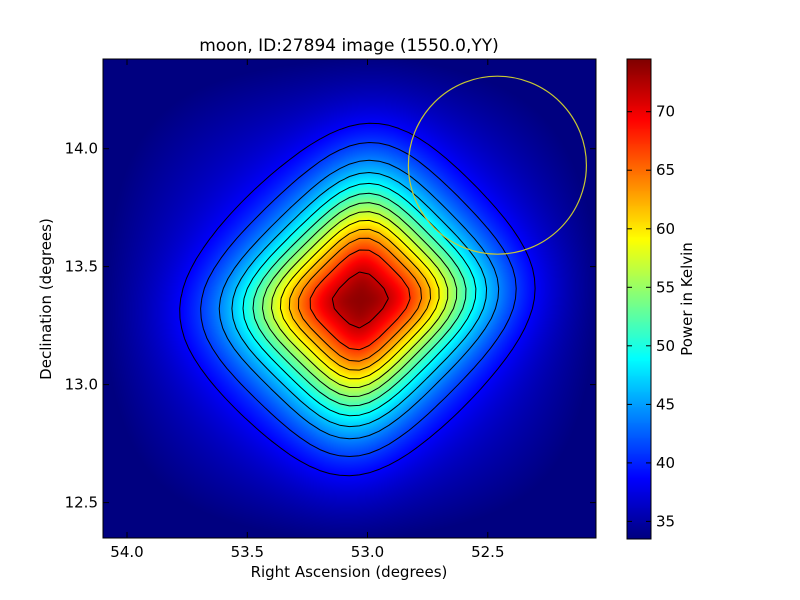 This screenshot has height=600, width=800. Describe the element at coordinates (349, 46) in the screenshot. I see `chart-title: moon, ID:27894 image (1550.0,YY)` at that location.